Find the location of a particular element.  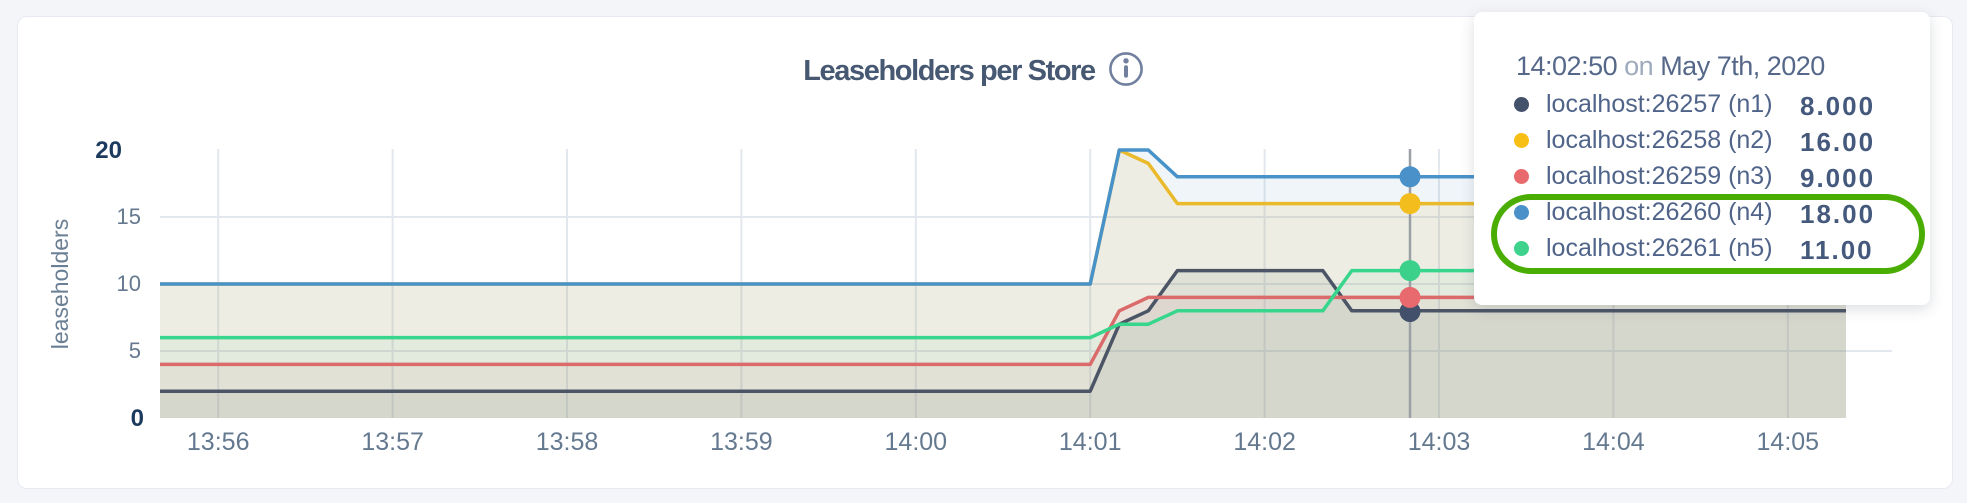

svg-text: 14:03 is located at coordinates (1439, 442).